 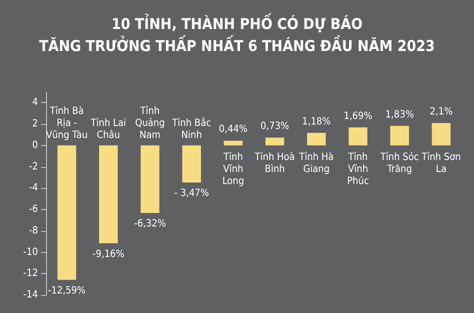 I want to click on y-tick-label: -12, so click(x=30, y=274).